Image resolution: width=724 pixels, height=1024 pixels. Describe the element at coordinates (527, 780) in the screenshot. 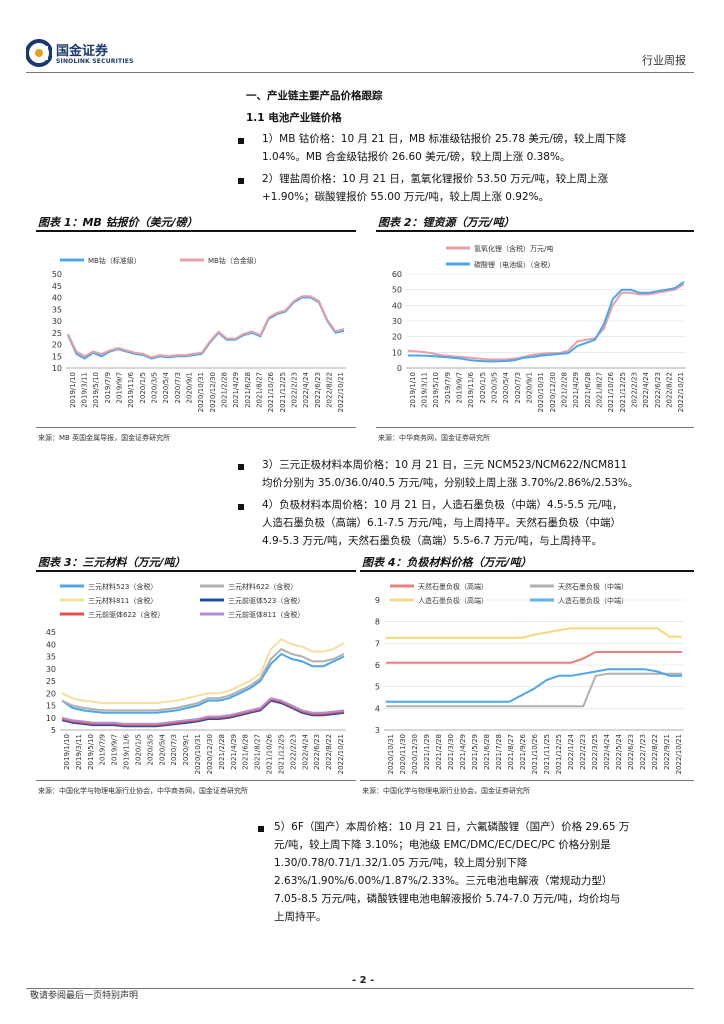

I see `figure-4-bottom-rule` at that location.